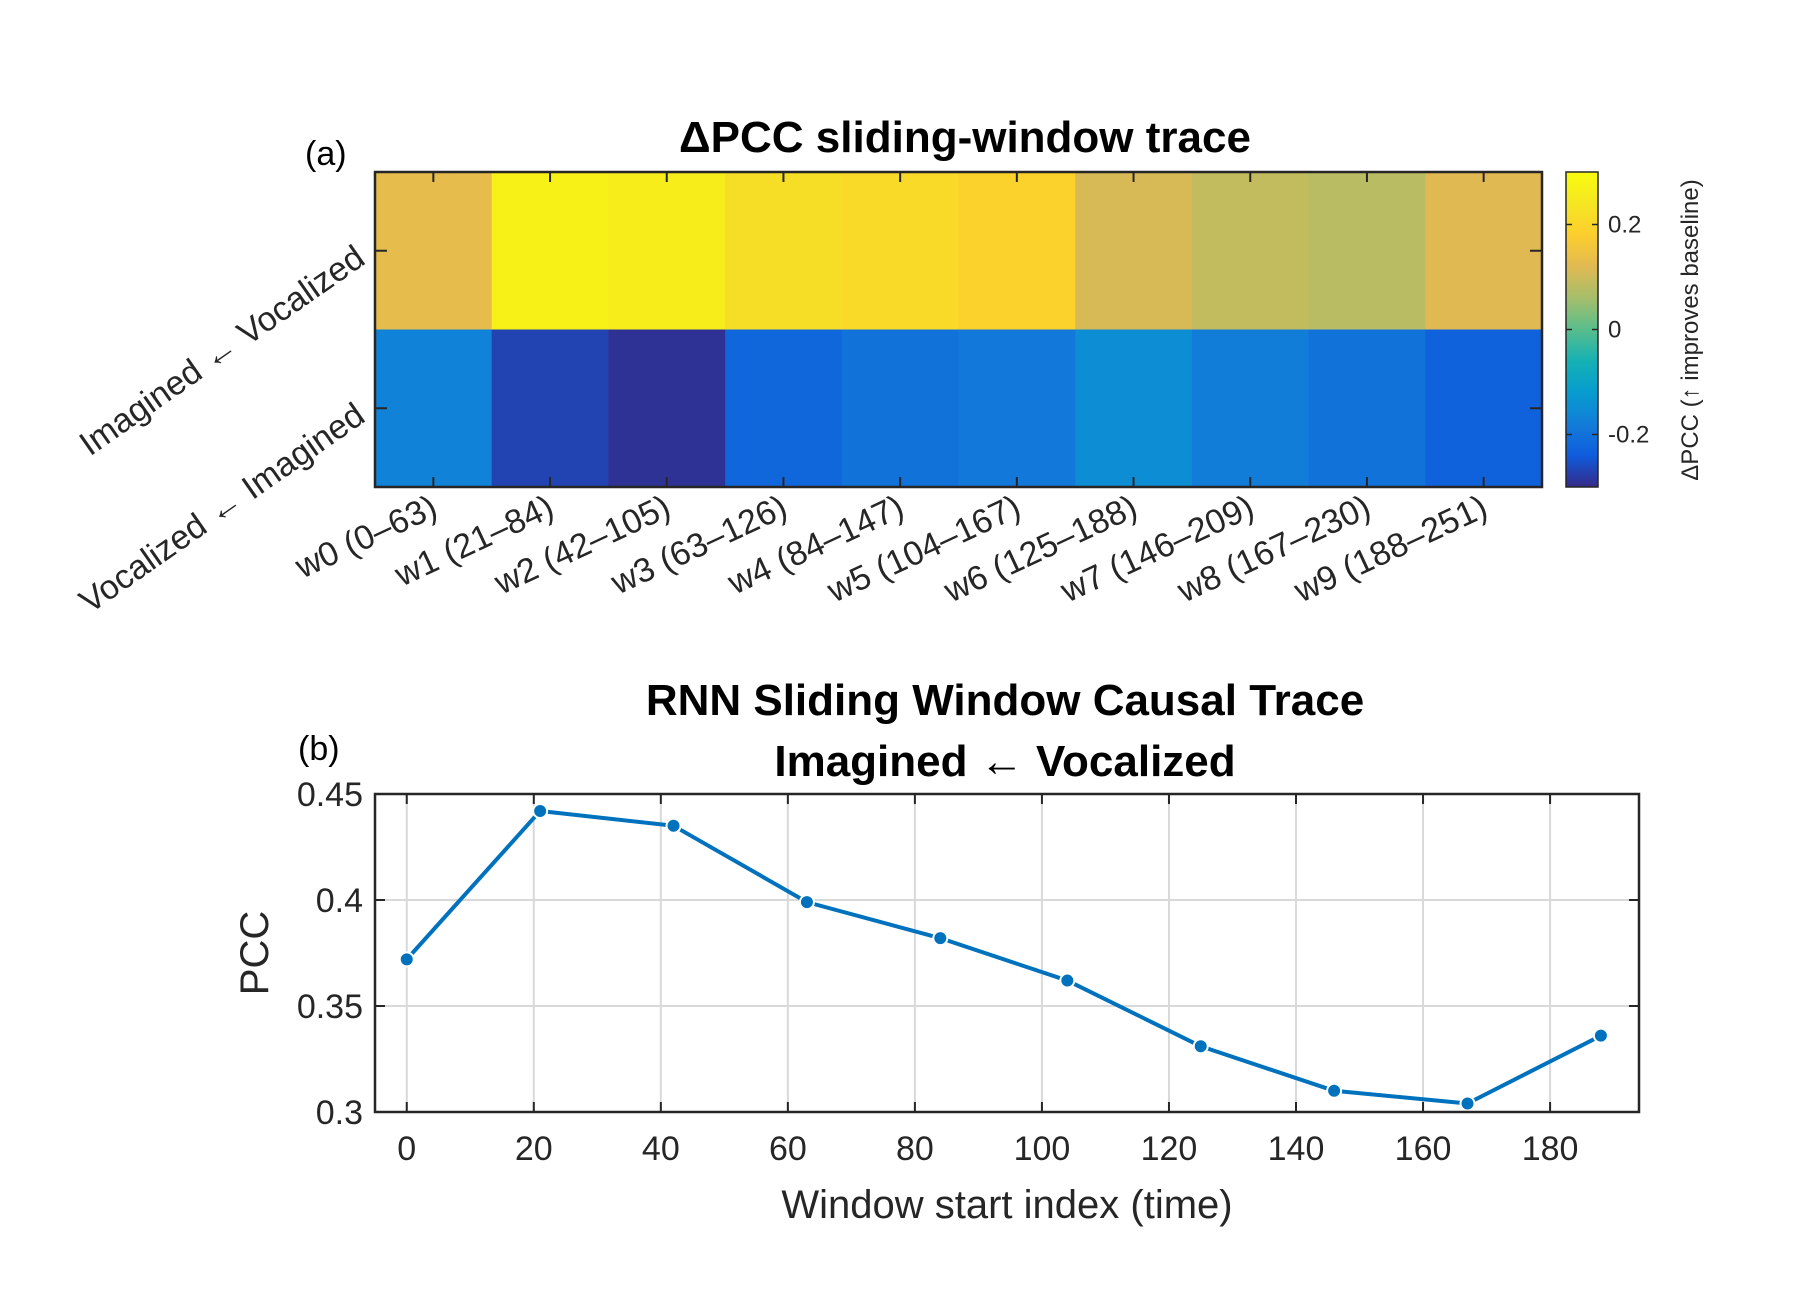  I want to click on x-tick-label: 140, so click(1296, 1149).